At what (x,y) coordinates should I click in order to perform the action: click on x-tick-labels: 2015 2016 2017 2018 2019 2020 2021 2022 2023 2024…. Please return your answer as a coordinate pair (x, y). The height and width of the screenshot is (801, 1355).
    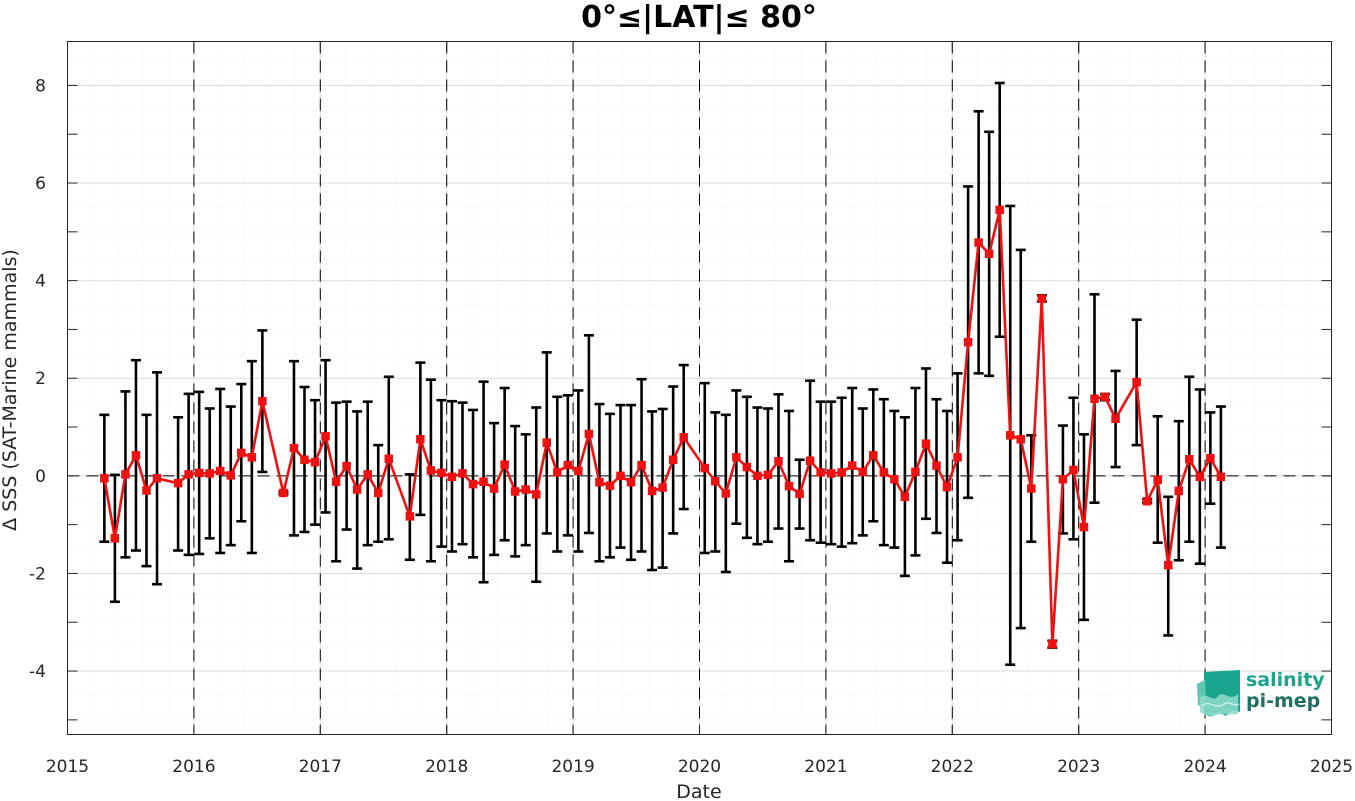
    Looking at the image, I should click on (699, 767).